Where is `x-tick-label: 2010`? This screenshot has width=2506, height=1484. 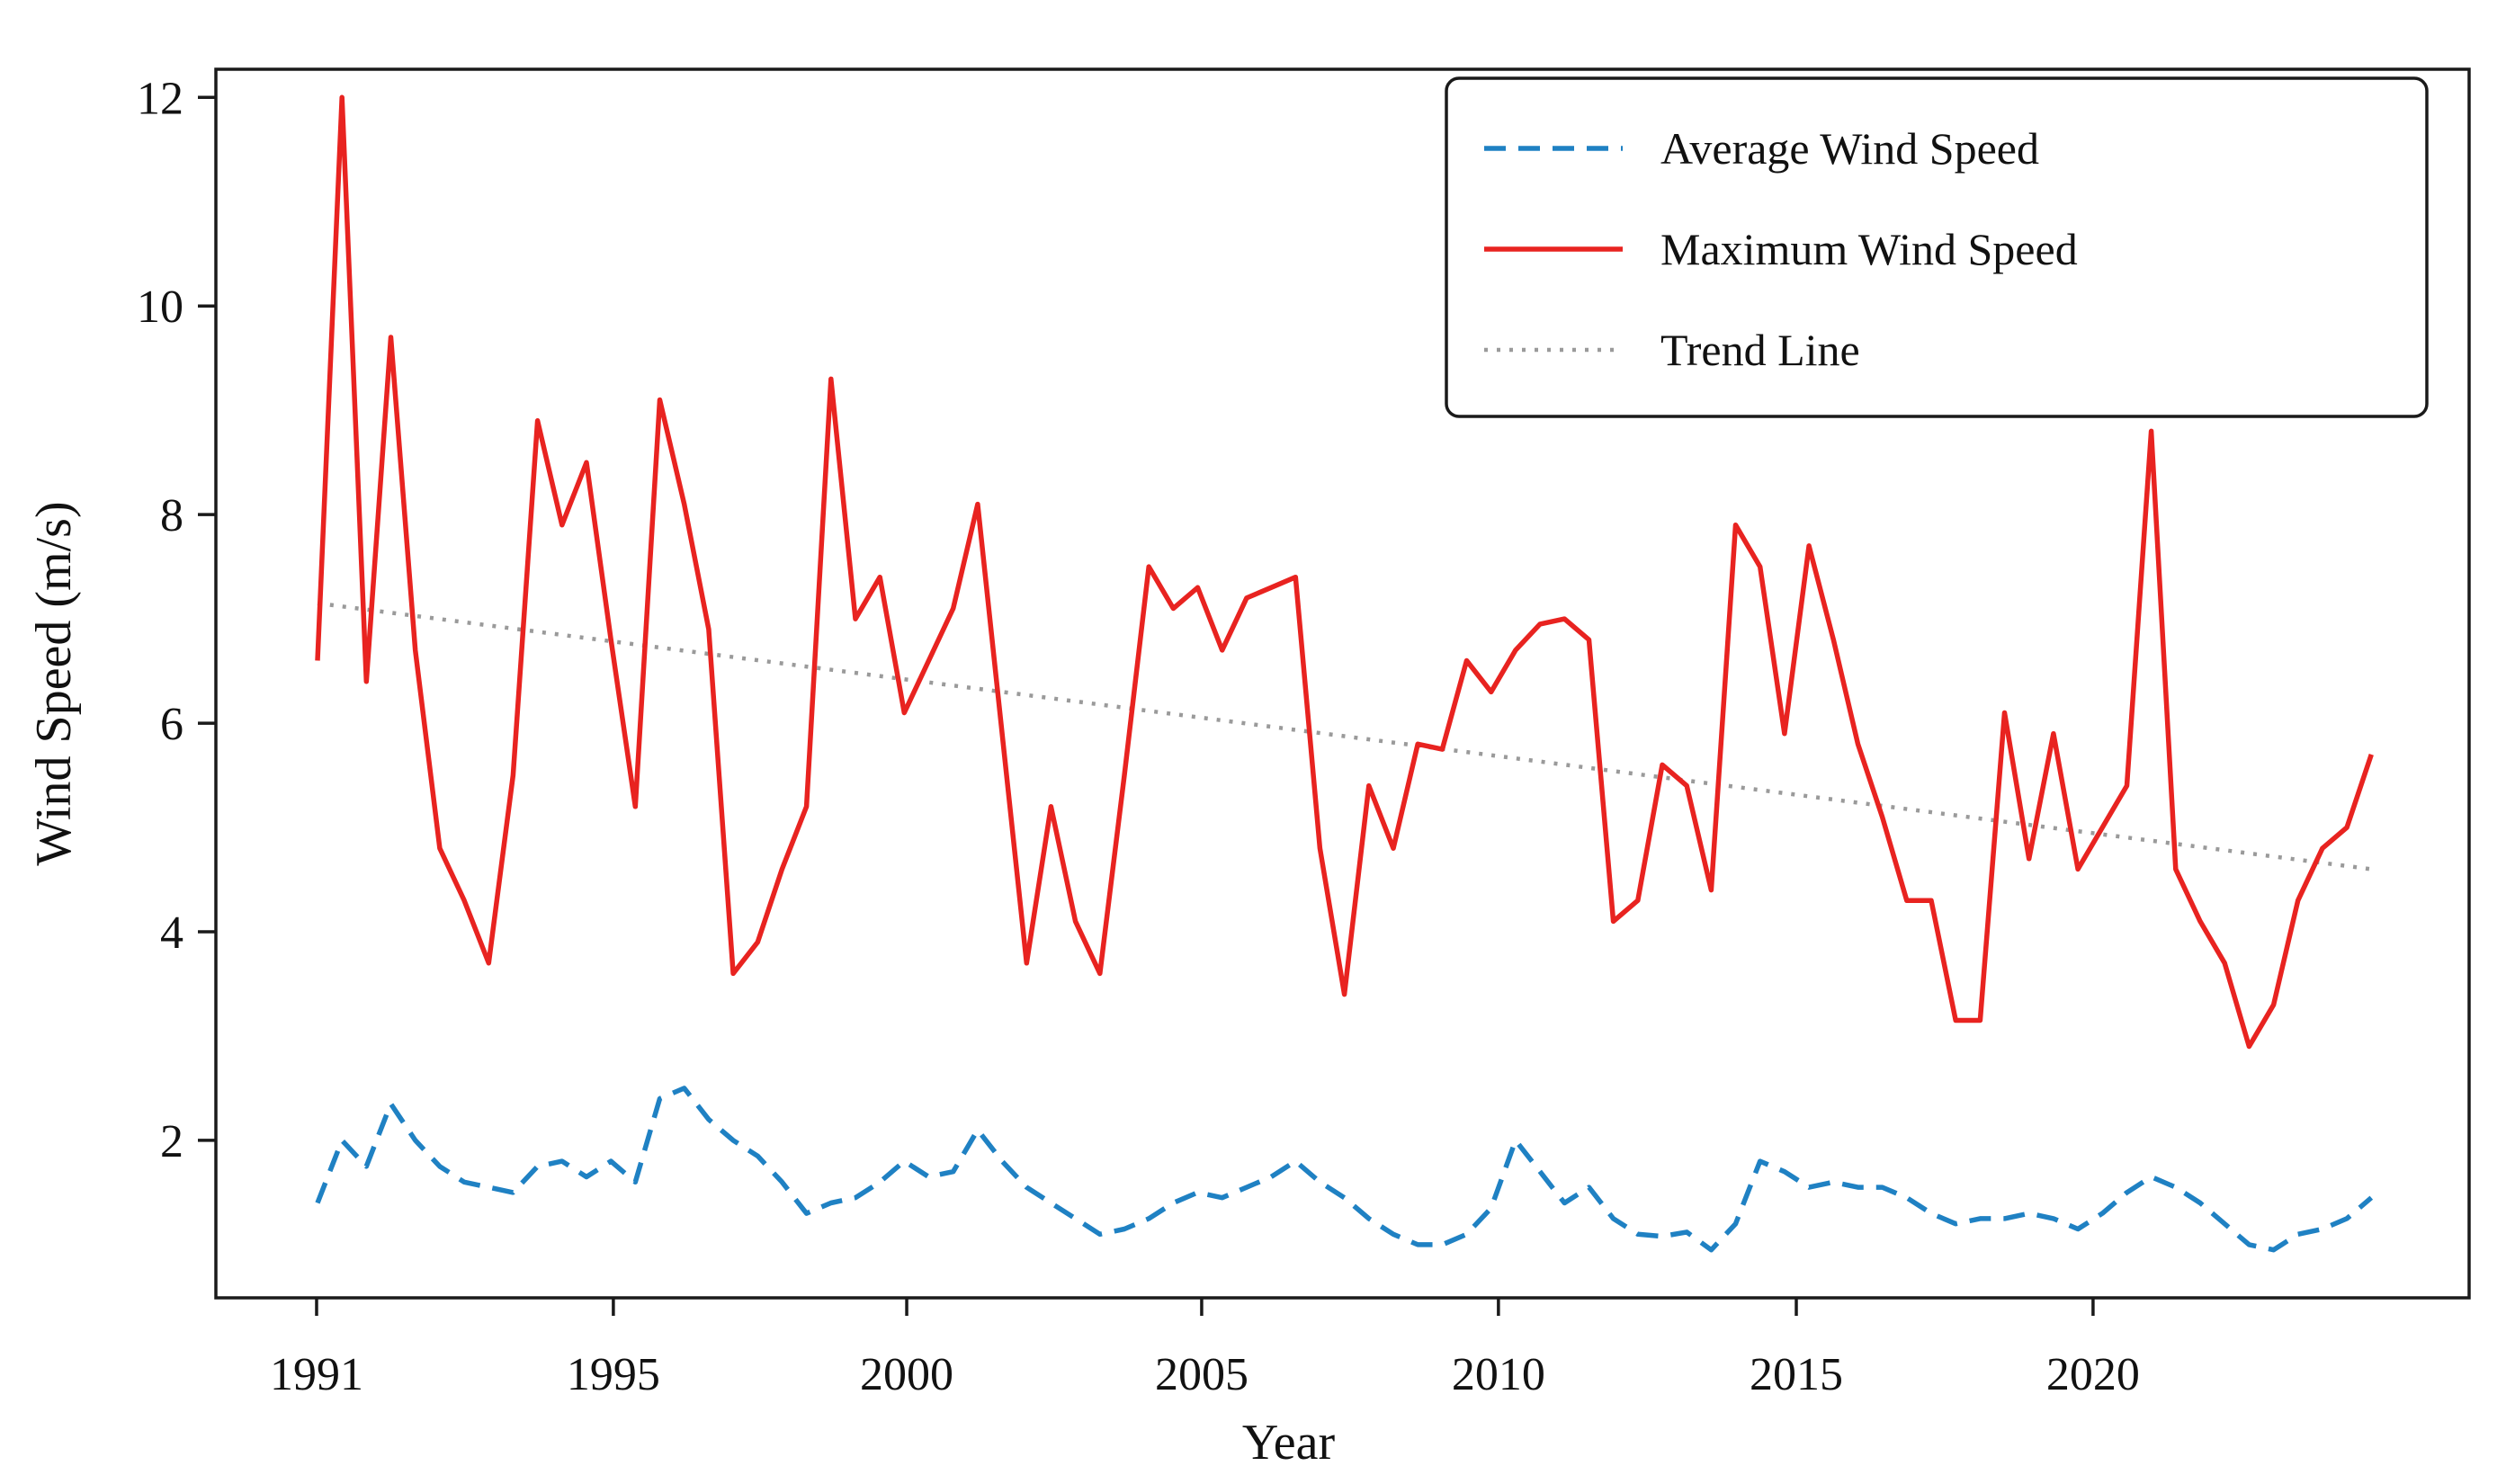 x-tick-label: 2010 is located at coordinates (1499, 1374).